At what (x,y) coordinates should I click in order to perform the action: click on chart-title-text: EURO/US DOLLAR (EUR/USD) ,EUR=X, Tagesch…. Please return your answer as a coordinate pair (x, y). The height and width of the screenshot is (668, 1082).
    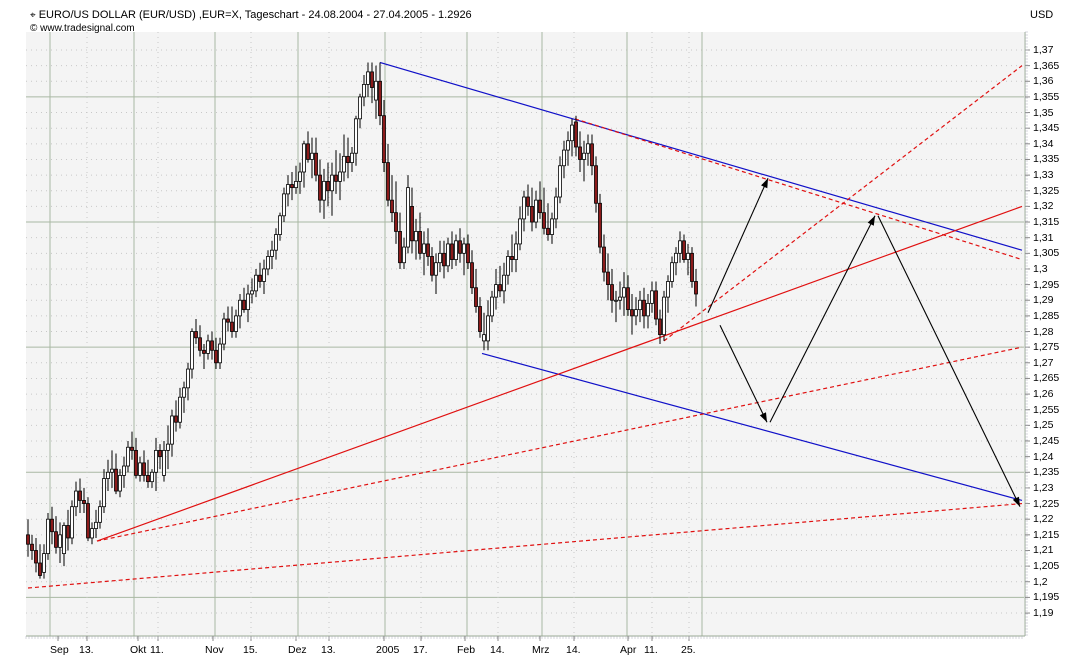
    Looking at the image, I should click on (255, 15).